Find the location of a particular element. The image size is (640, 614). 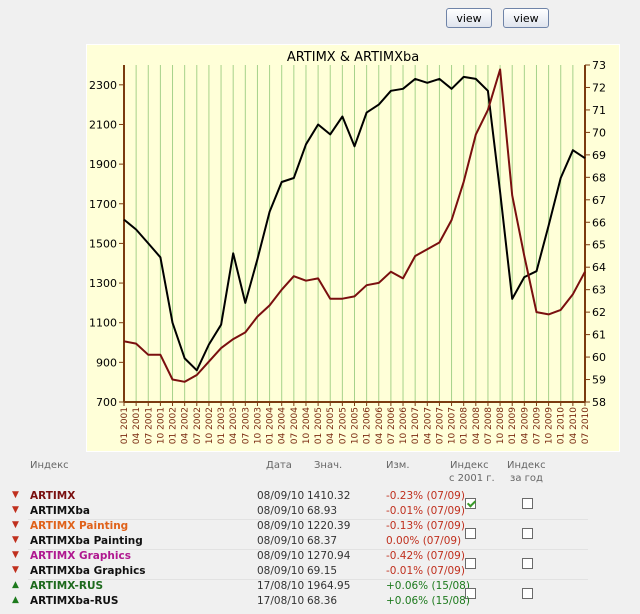

index-value: 1410.32 is located at coordinates (329, 496).